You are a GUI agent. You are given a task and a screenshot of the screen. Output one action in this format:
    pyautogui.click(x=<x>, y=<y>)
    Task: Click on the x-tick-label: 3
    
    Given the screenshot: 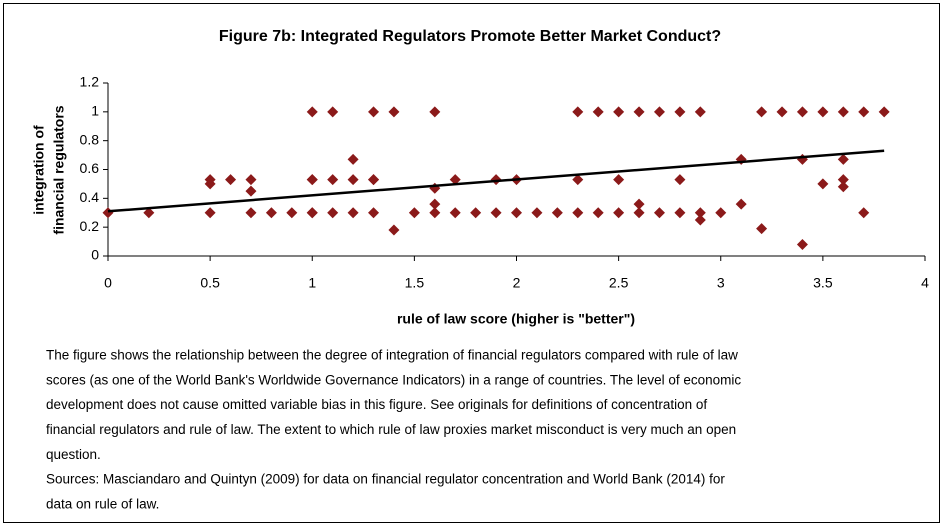 What is the action you would take?
    pyautogui.click(x=721, y=283)
    